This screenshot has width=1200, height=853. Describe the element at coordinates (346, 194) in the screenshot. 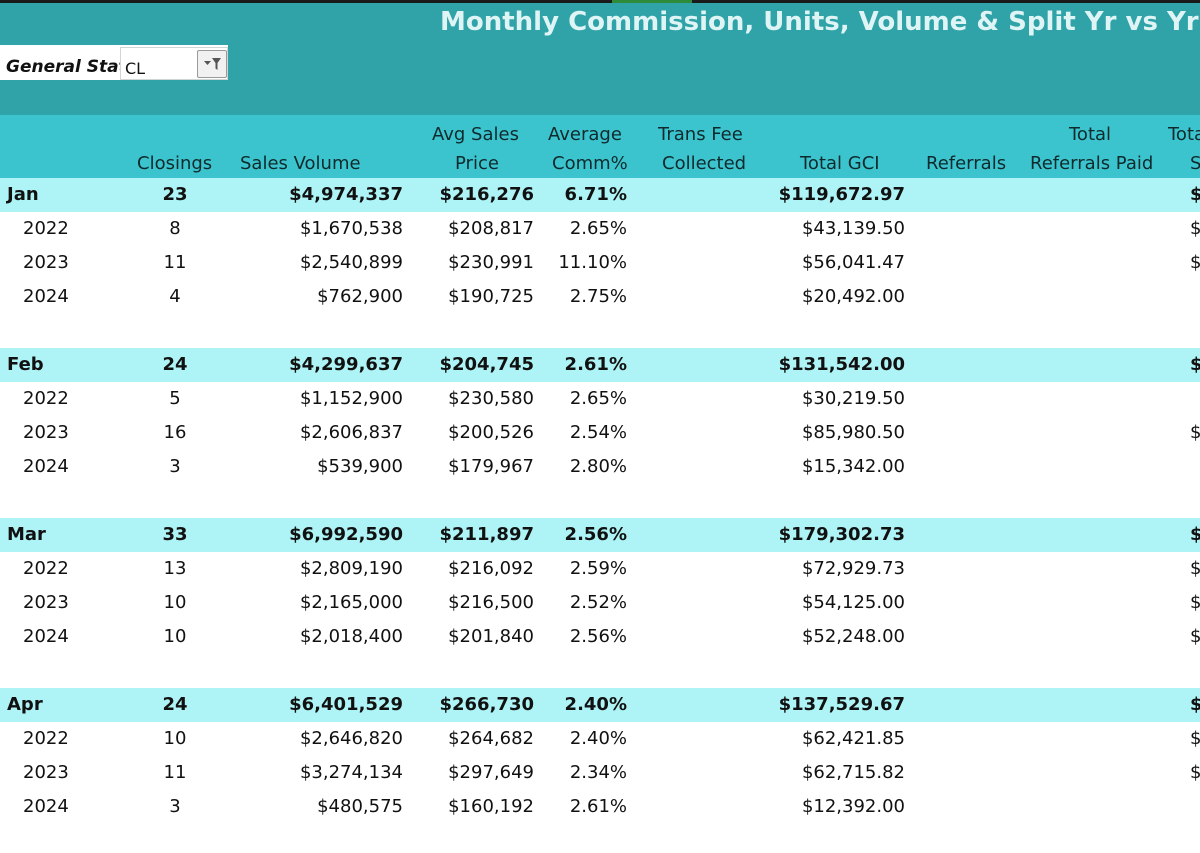

I see `cell-volume: $4,974,337` at that location.